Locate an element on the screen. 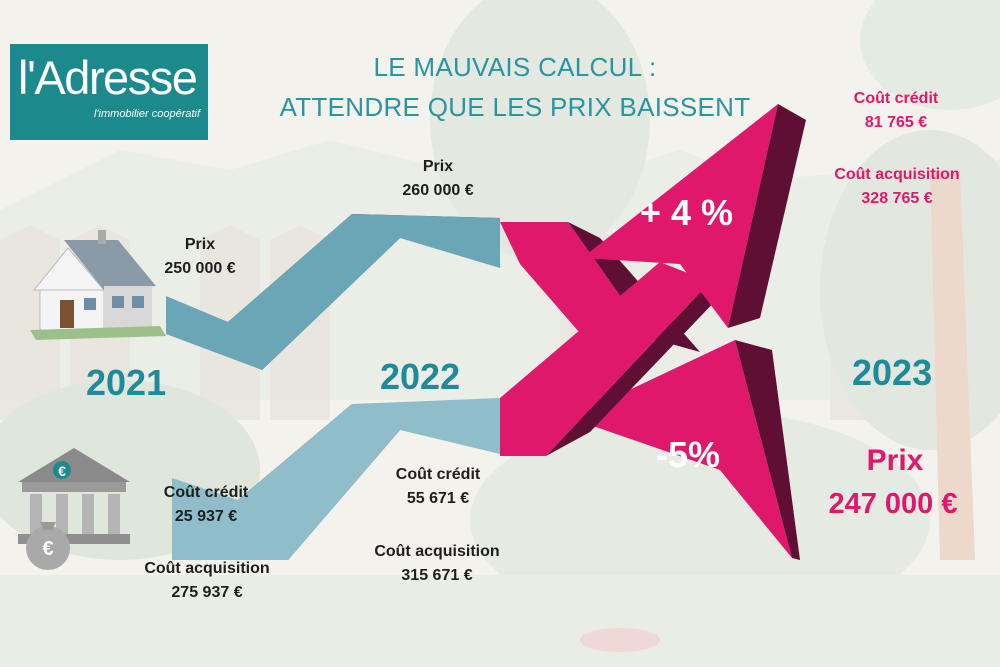  money-bag-euro-icon: € is located at coordinates (48, 546).